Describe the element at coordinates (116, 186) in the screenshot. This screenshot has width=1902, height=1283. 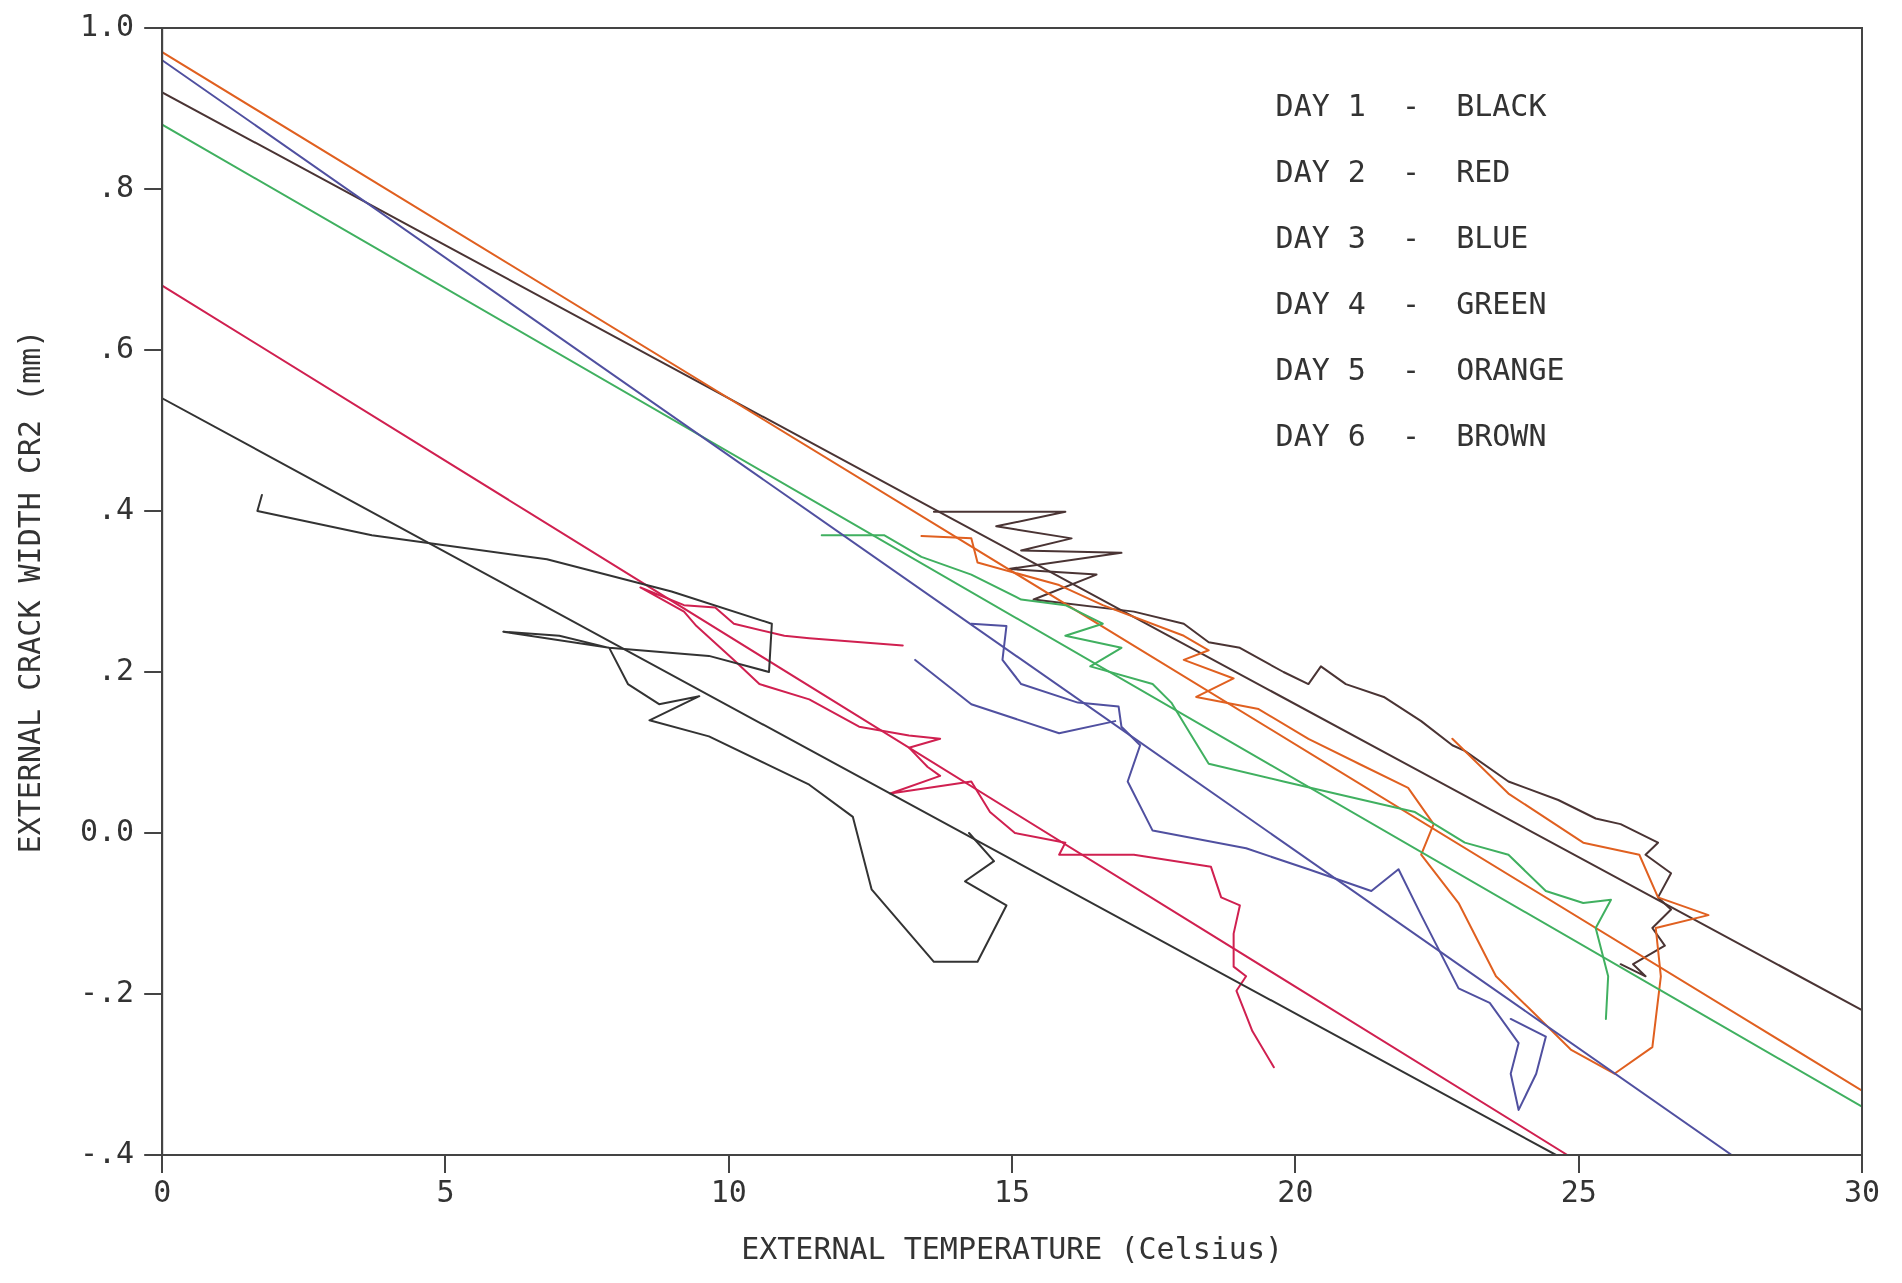
I see `y-tick-label: .8` at that location.